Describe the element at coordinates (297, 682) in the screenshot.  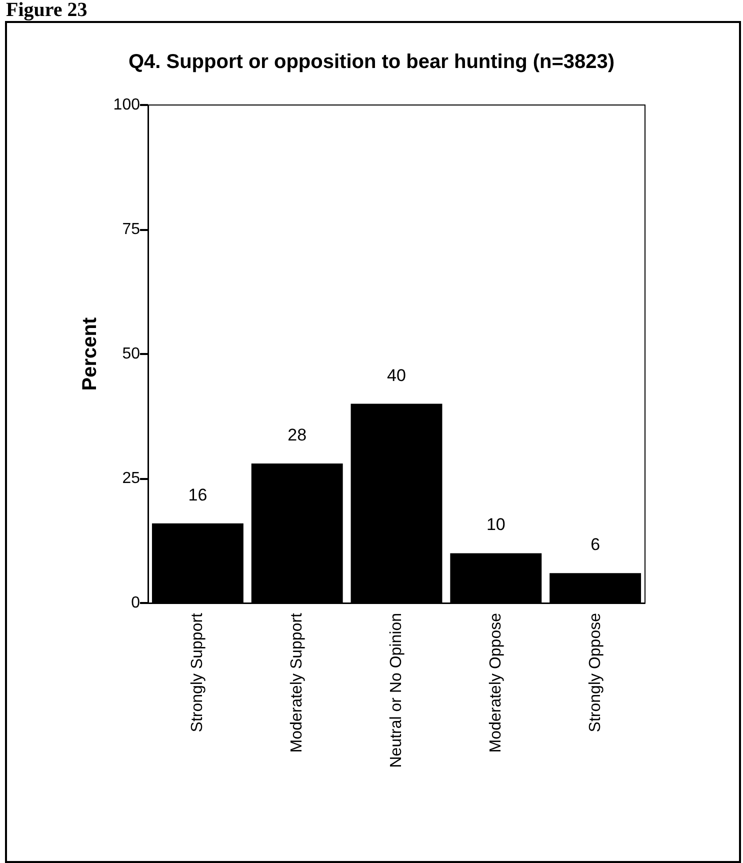
I see `x-tick-label: Moderately Support` at that location.